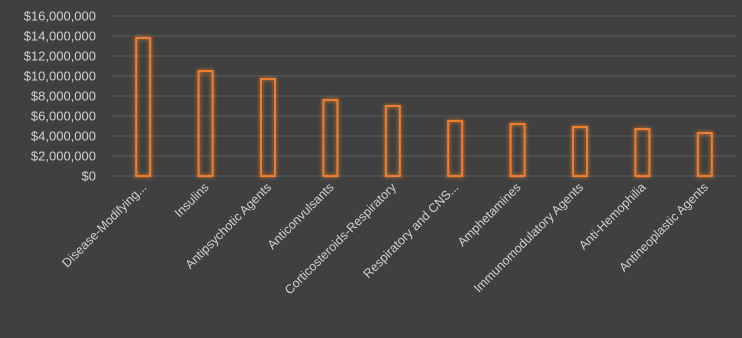  I want to click on x-category-label: Immunomodulatory Agents, so click(528, 237).